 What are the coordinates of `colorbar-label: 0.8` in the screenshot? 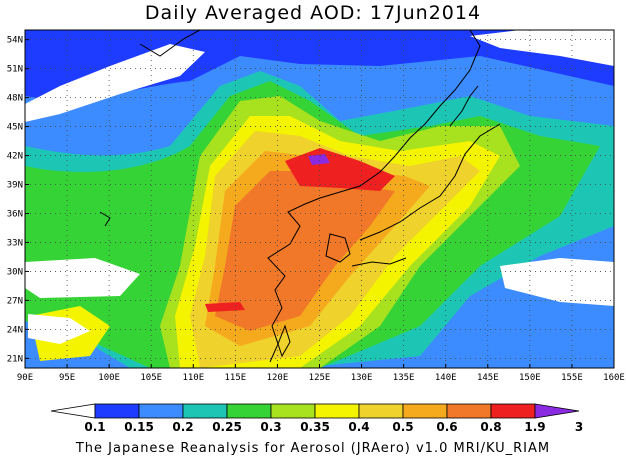 It's located at (490, 427).